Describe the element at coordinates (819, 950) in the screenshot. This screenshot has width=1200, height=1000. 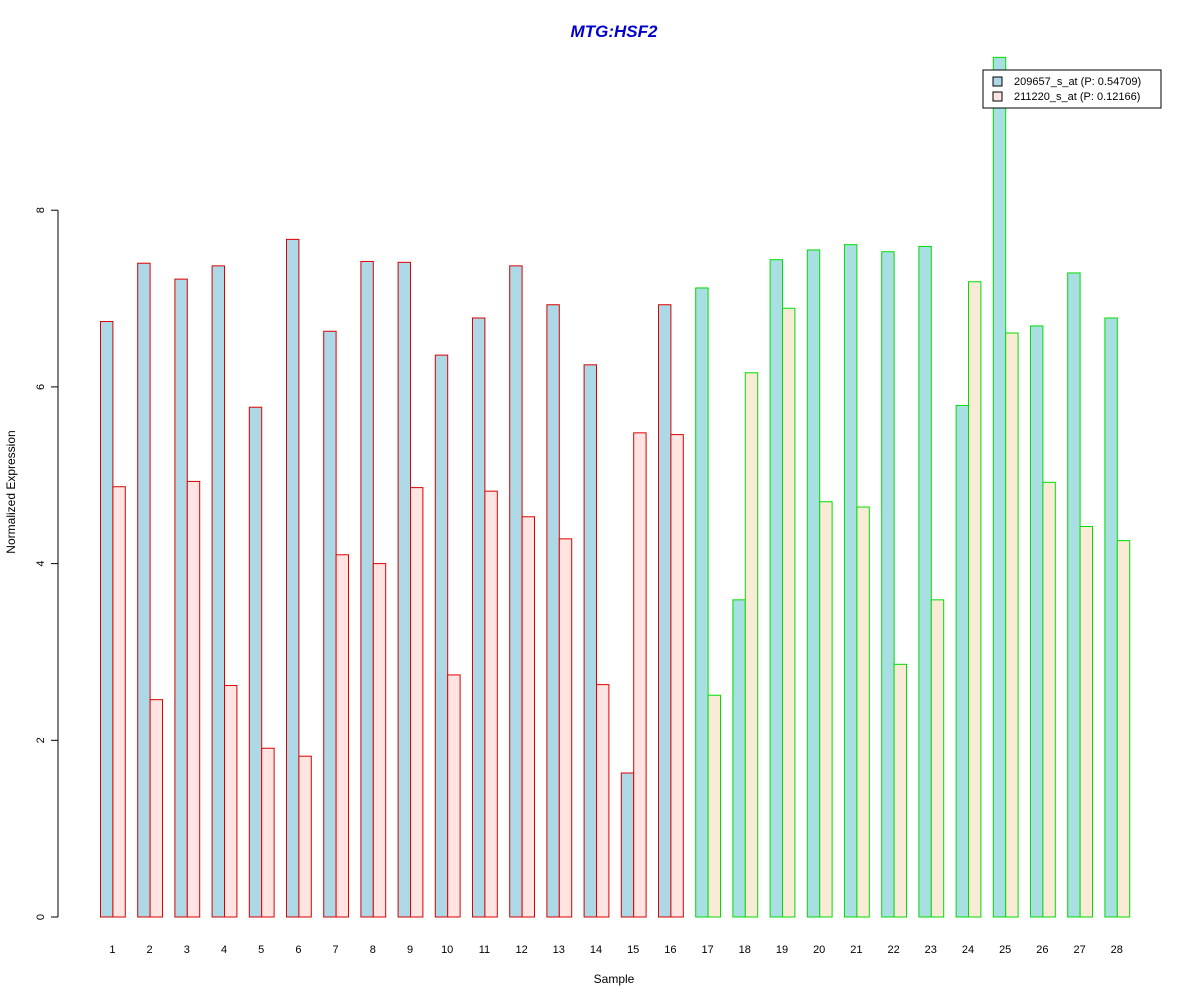
I see `x-tick-label: 20` at that location.